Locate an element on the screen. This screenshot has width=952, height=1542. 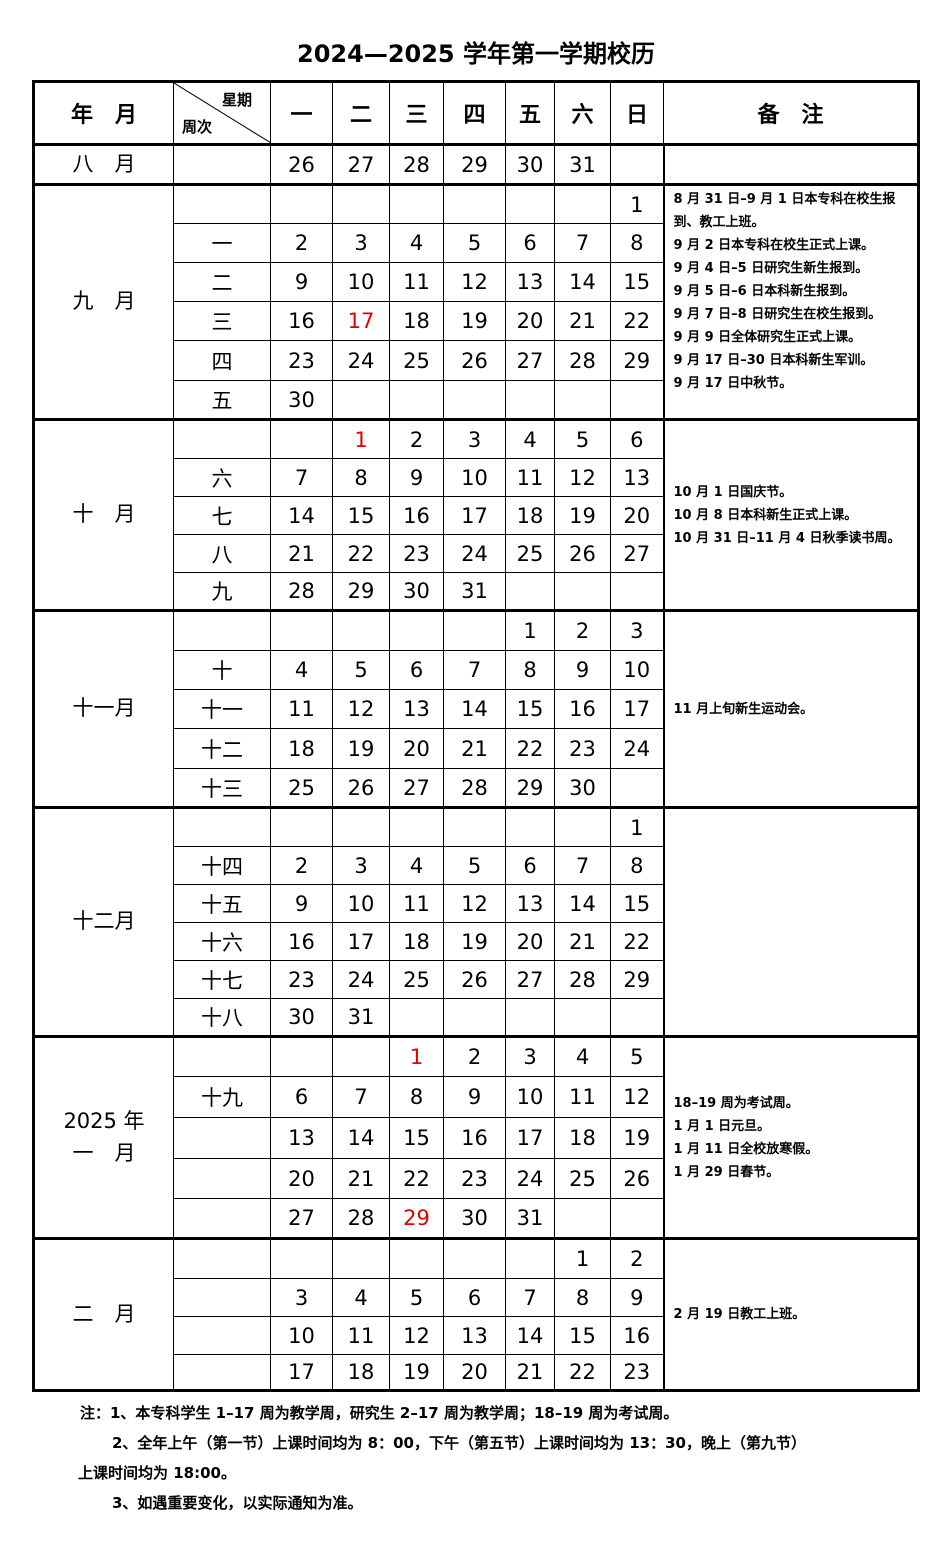
week-row: 十一月 1 2 3 11 月上旬新生运动会。 is located at coordinates (476, 709).